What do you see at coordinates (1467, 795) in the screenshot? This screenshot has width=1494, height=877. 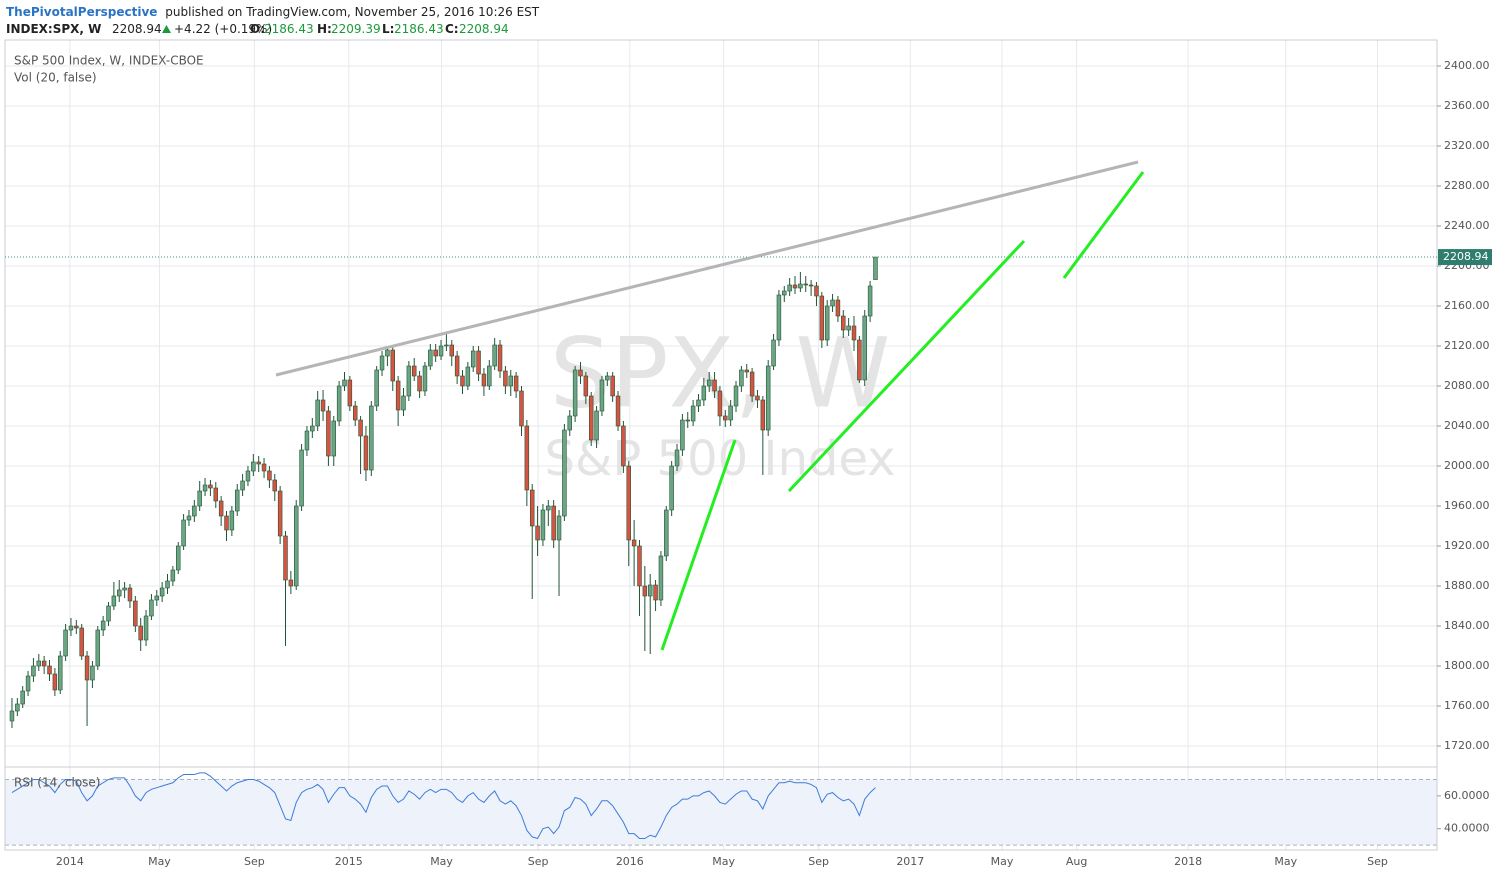 I see `y2-tick-label: 60.0000` at bounding box center [1467, 795].